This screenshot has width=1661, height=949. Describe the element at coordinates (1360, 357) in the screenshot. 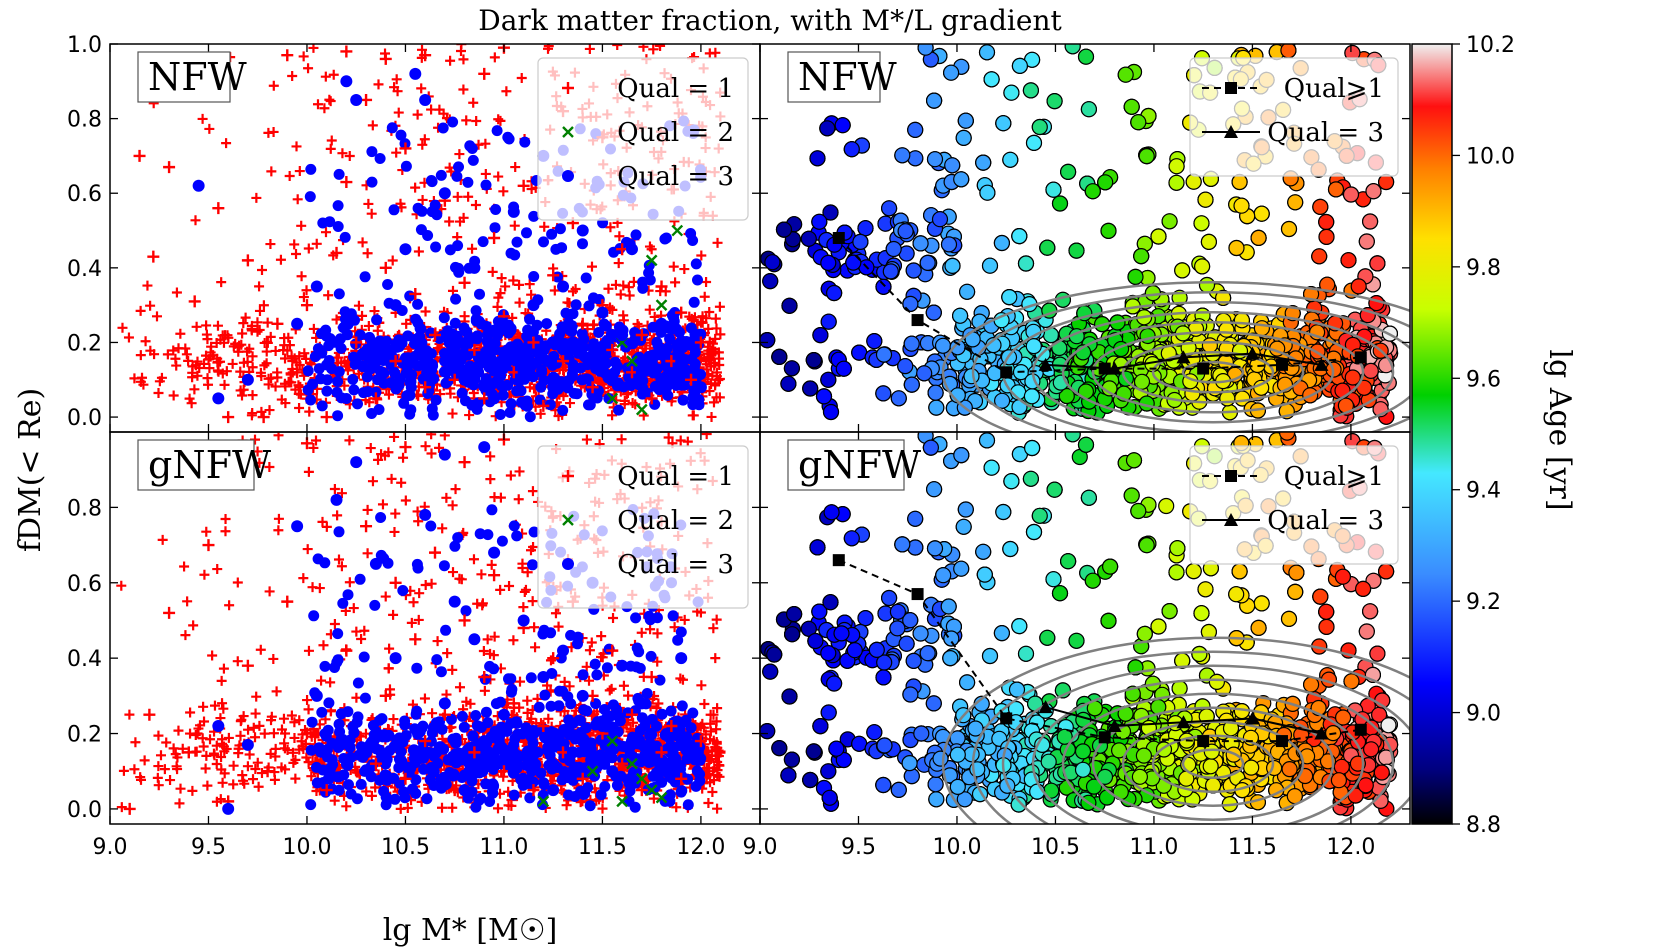

I see `median-square-marker` at that location.